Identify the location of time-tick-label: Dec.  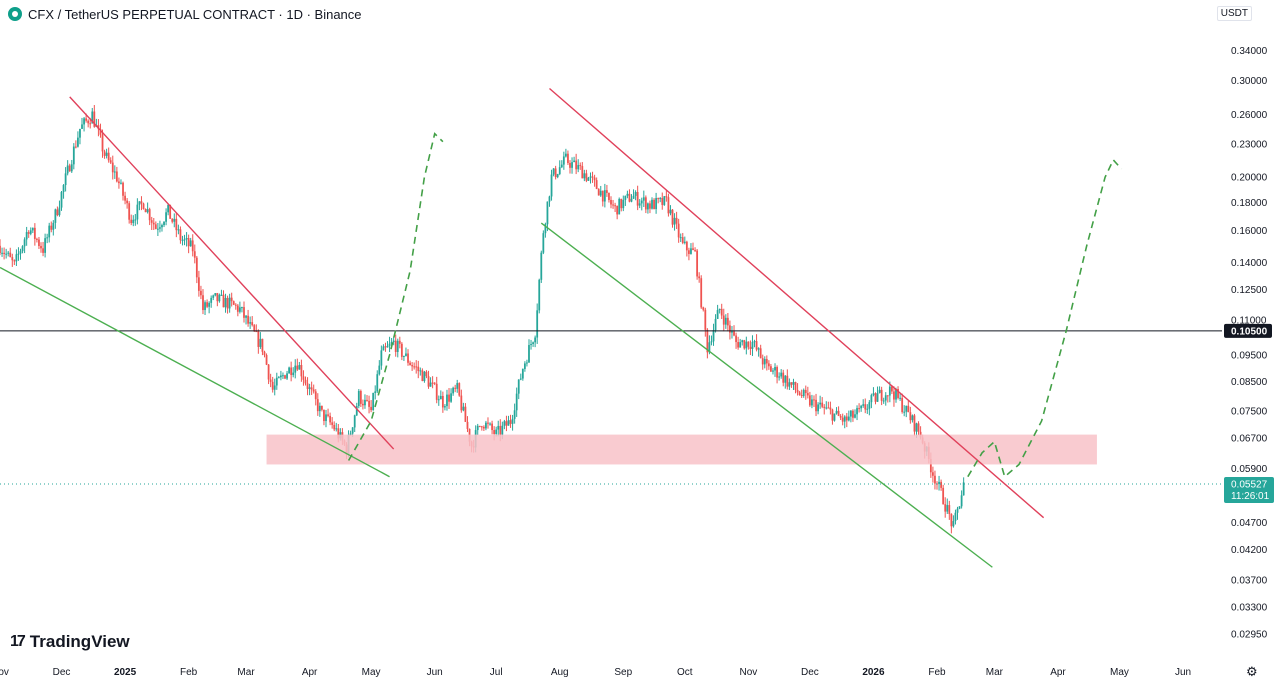
(62, 672).